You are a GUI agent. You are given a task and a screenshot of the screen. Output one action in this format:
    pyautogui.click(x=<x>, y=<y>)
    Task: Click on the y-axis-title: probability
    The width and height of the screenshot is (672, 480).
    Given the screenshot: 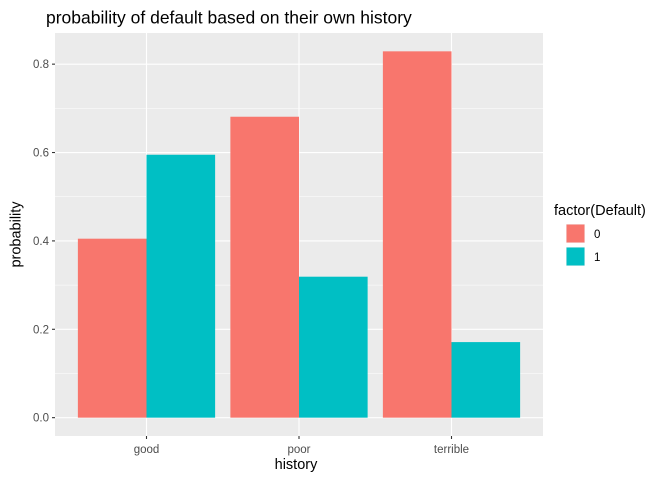 What is the action you would take?
    pyautogui.click(x=17, y=234)
    